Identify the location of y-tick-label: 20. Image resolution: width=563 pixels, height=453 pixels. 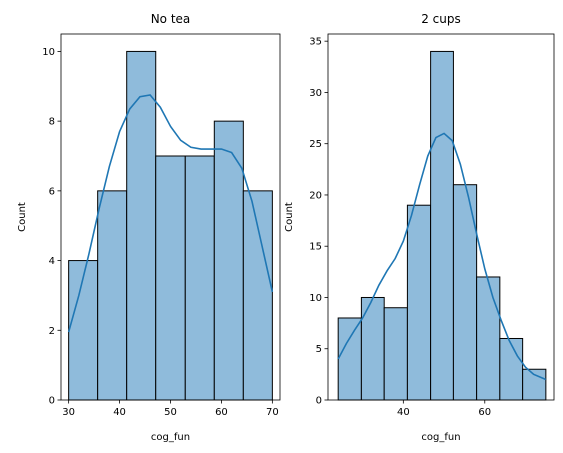
(315, 195).